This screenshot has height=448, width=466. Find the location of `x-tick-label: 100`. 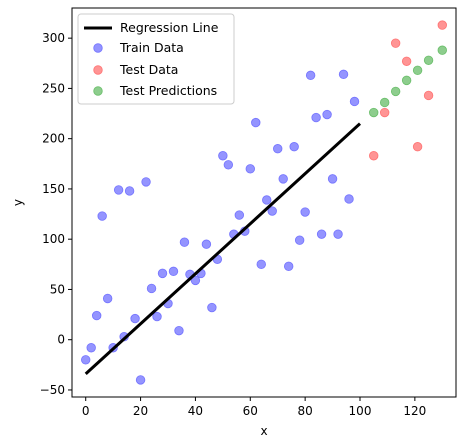

x-tick-label: 100 is located at coordinates (360, 411).